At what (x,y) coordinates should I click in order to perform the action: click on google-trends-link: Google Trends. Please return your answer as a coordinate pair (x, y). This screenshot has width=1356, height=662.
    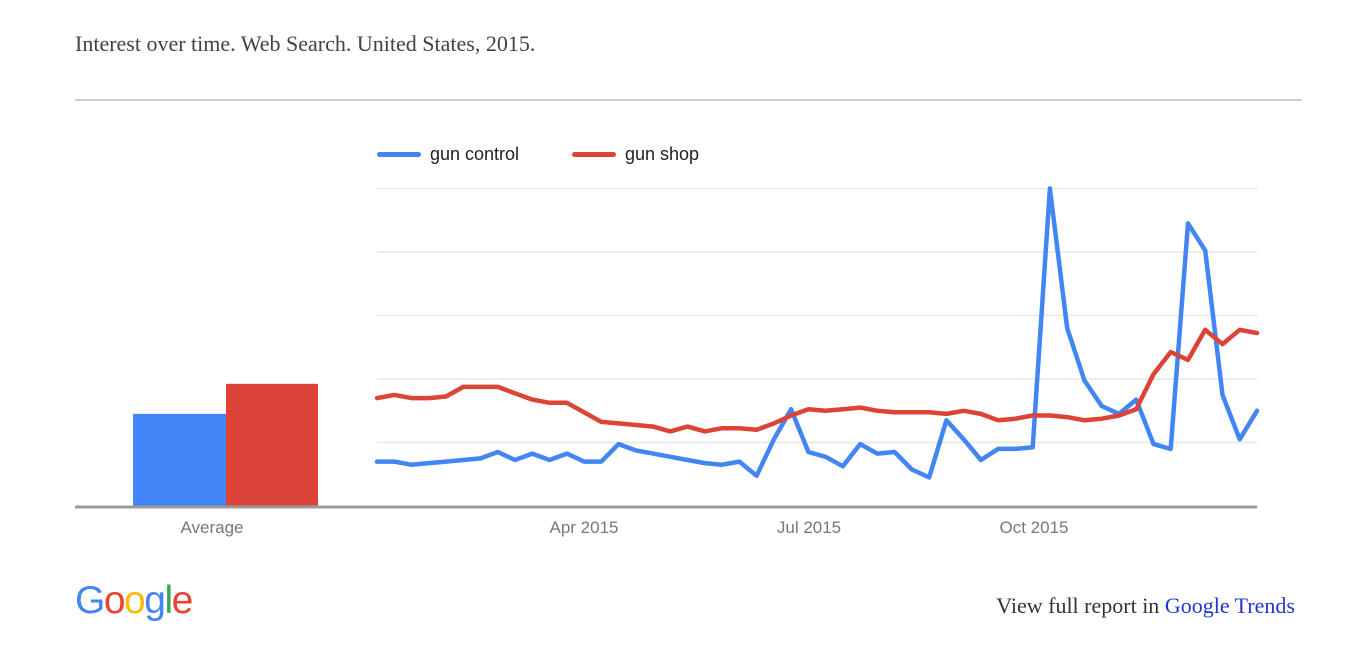
    Looking at the image, I should click on (1229, 605).